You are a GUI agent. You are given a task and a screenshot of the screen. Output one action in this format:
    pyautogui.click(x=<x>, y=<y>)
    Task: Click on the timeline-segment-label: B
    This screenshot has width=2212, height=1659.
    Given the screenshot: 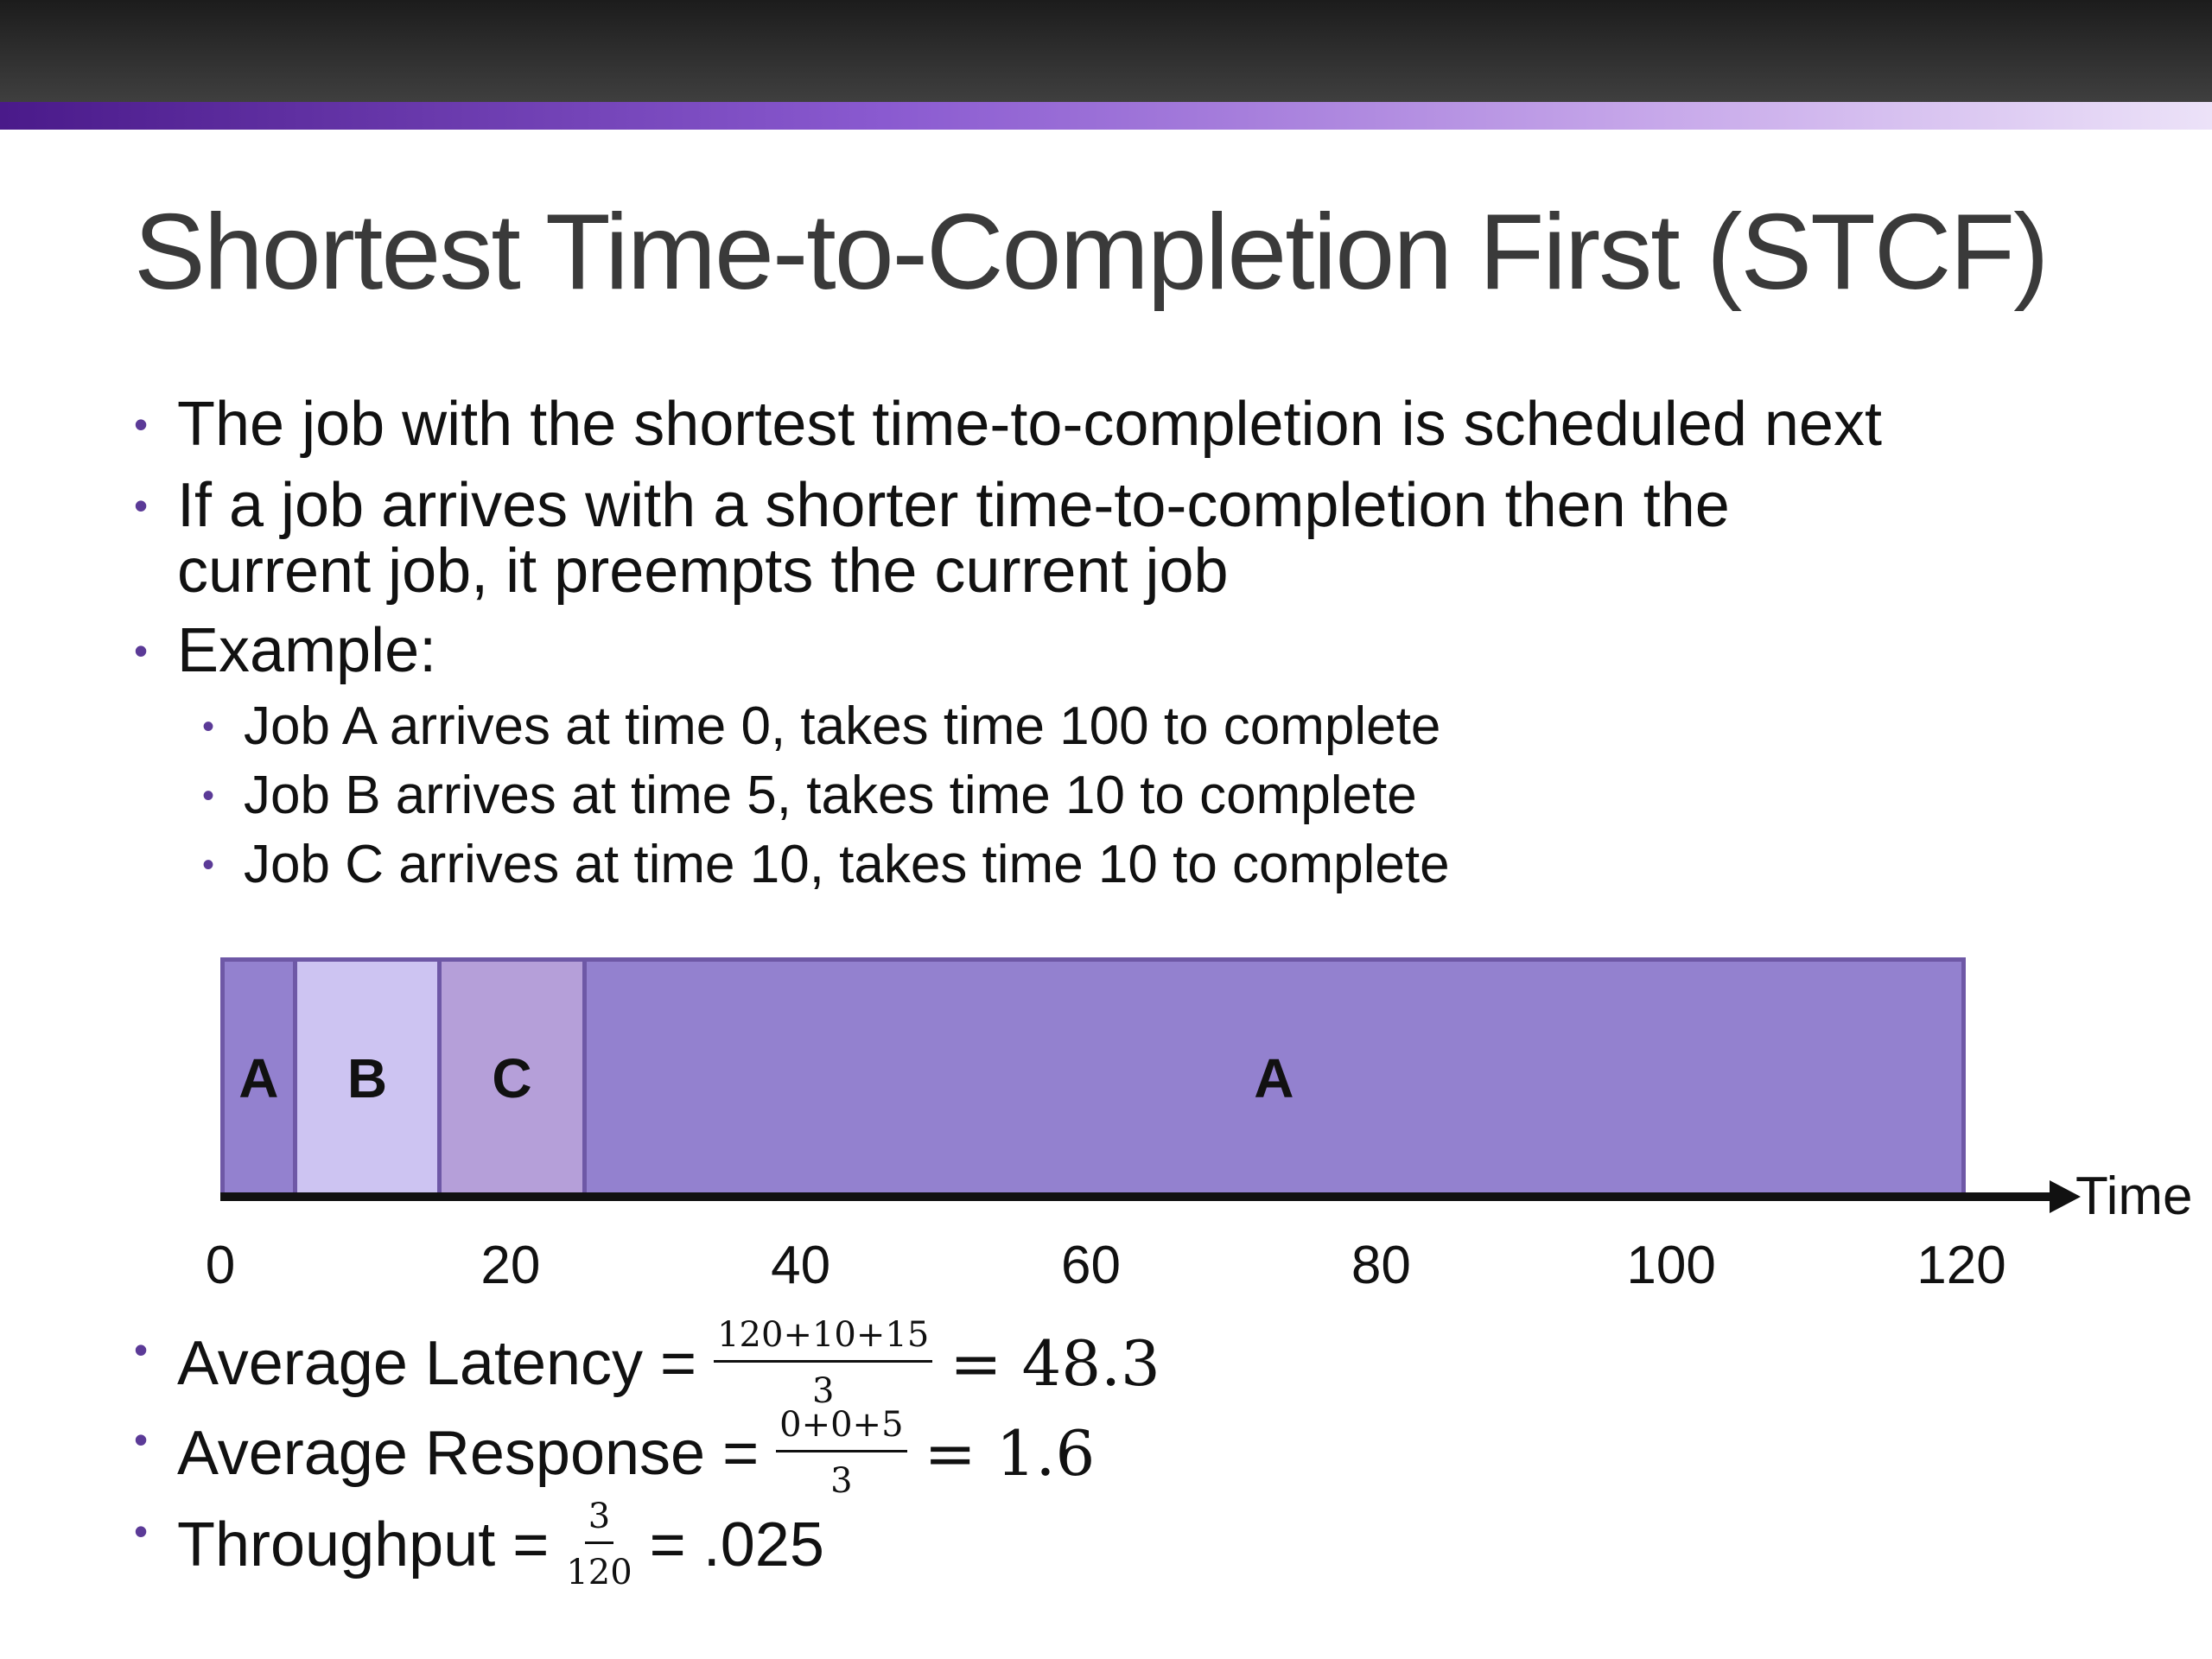 What is the action you would take?
    pyautogui.click(x=367, y=1078)
    